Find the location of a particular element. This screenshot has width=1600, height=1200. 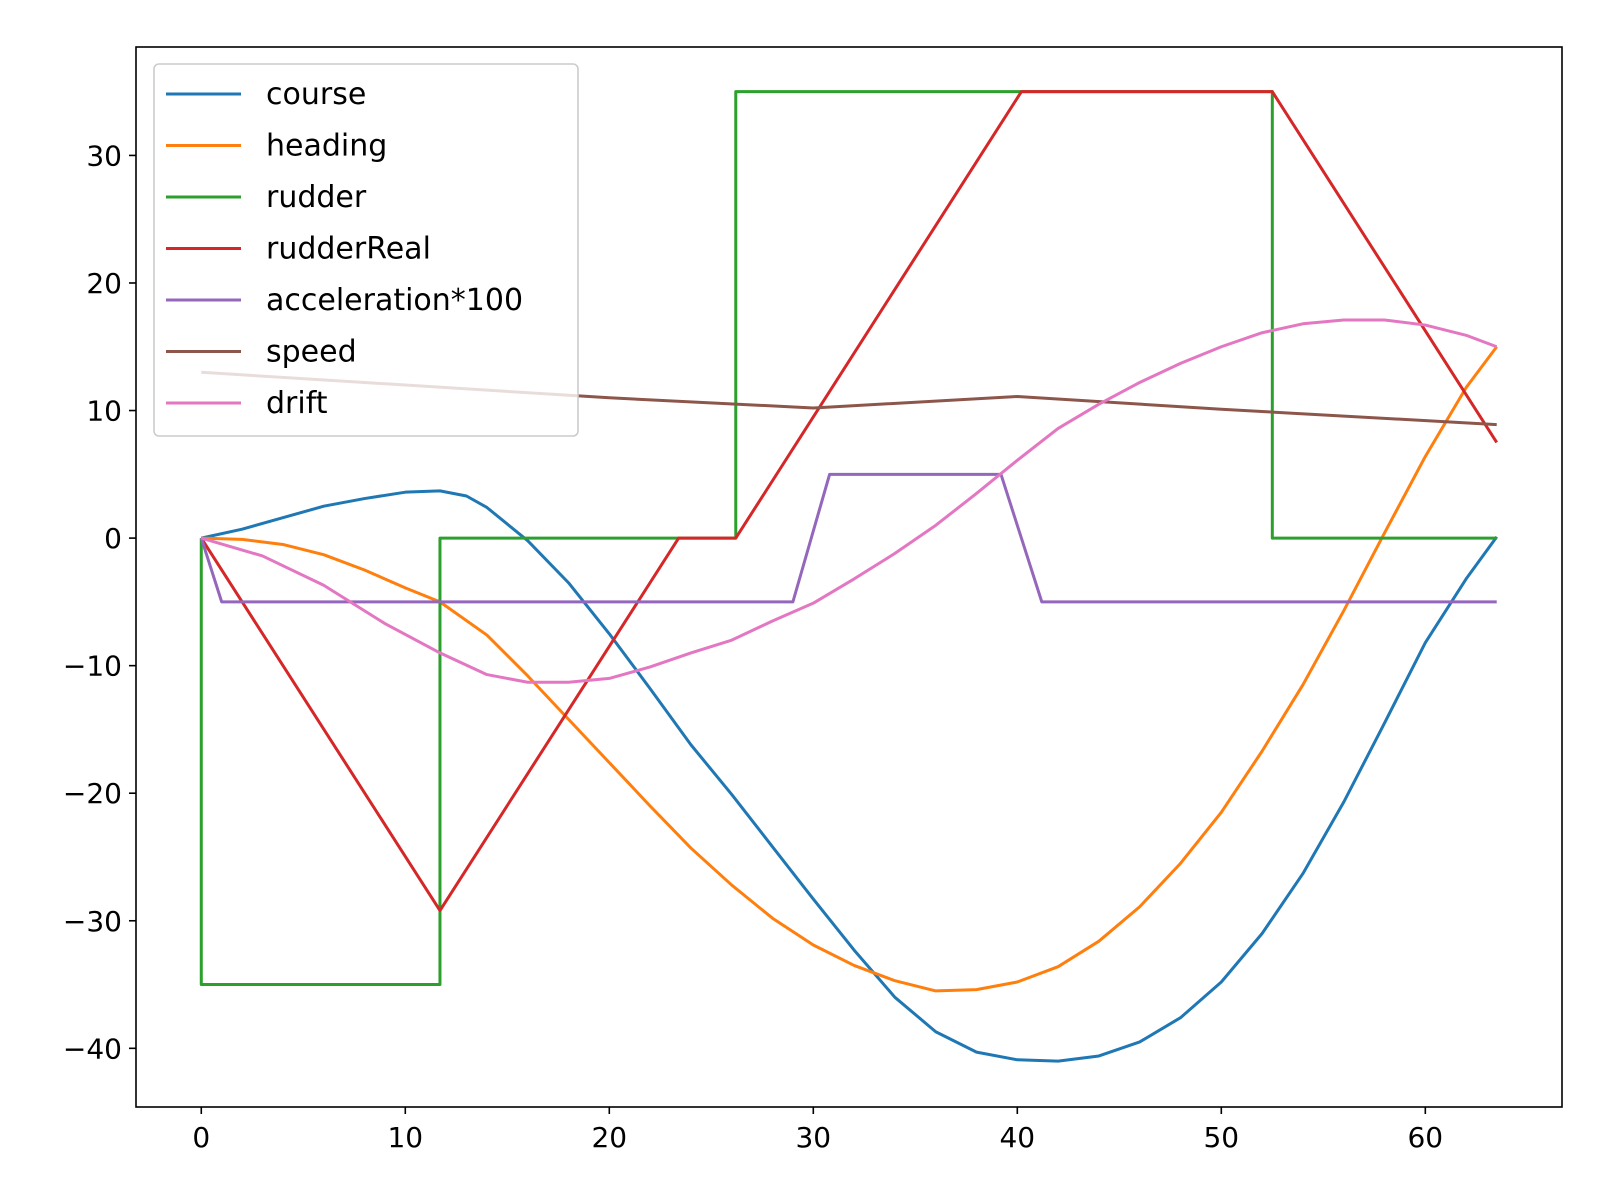

x-tick-label: 0 is located at coordinates (201, 1137).